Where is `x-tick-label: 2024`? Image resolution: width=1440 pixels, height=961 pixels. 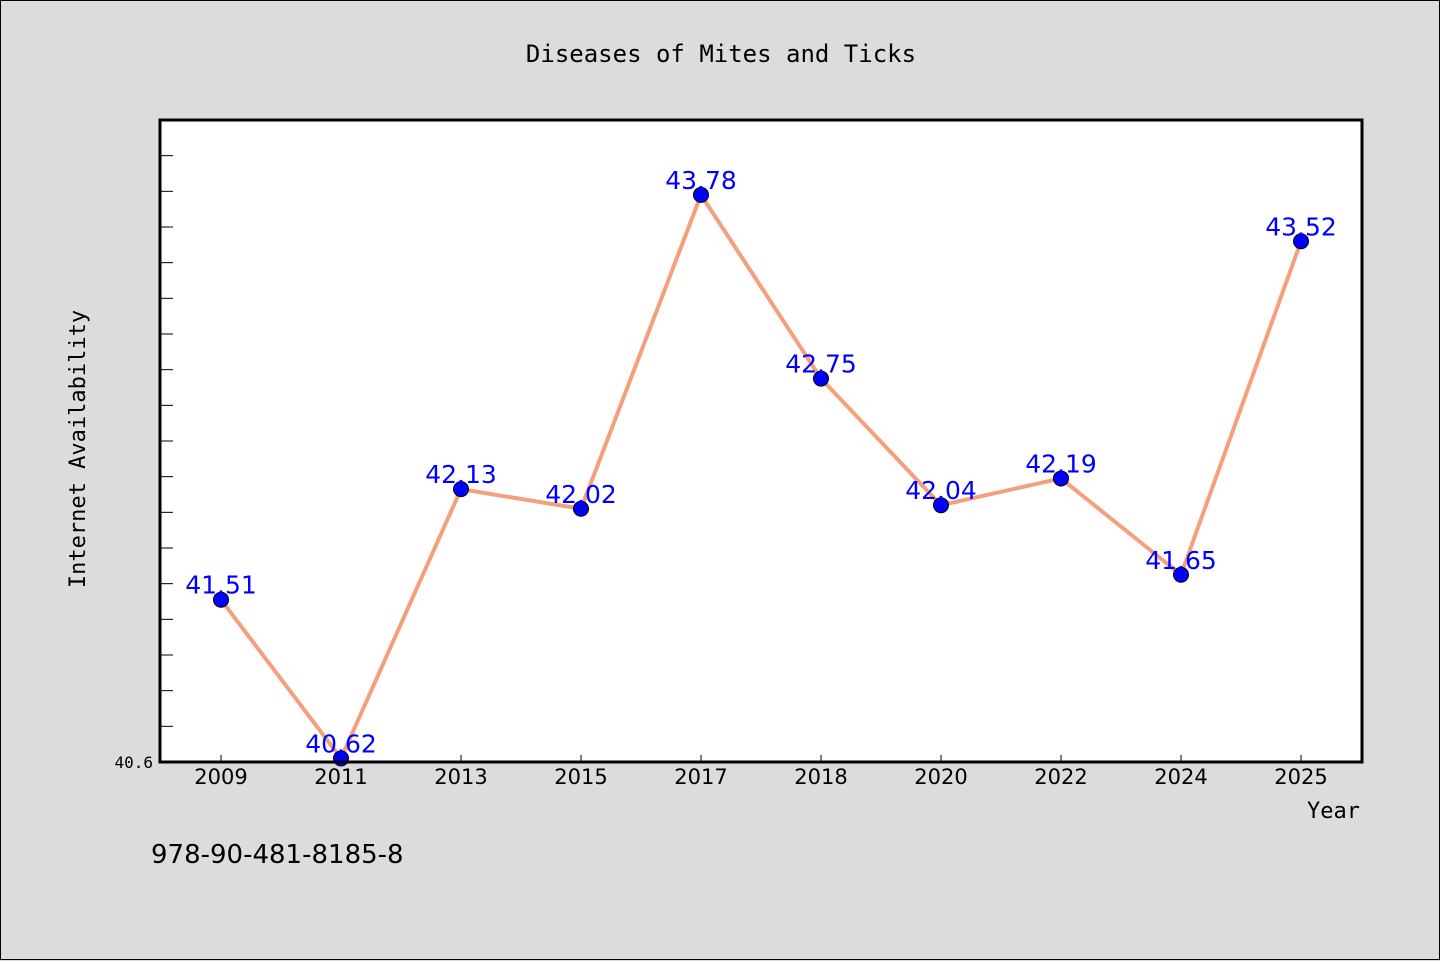
x-tick-label: 2024 is located at coordinates (1180, 777).